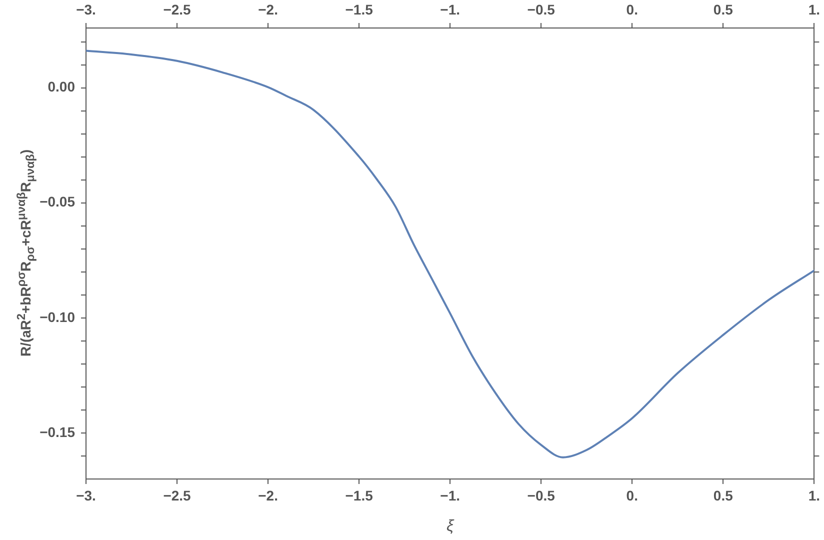  What do you see at coordinates (86, 495) in the screenshot?
I see `x-tick-label: −3.` at bounding box center [86, 495].